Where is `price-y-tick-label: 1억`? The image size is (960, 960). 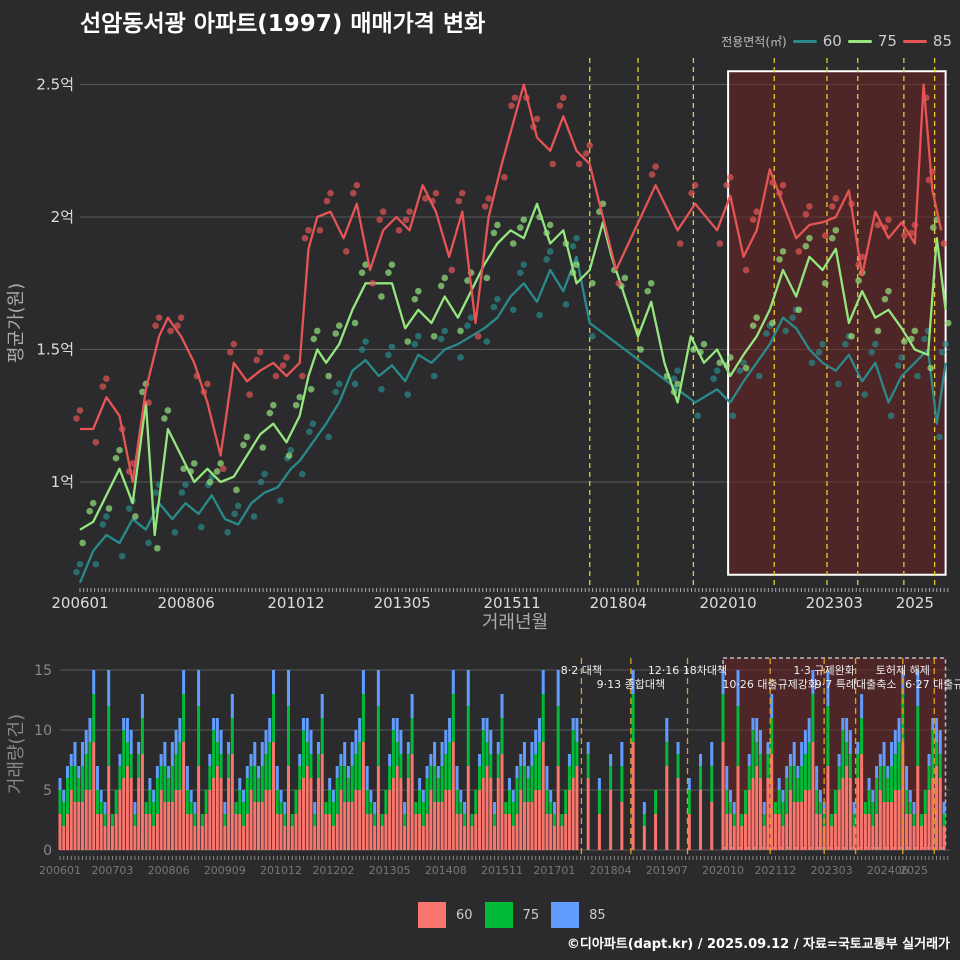 price-y-tick-label: 1억 is located at coordinates (62, 482).